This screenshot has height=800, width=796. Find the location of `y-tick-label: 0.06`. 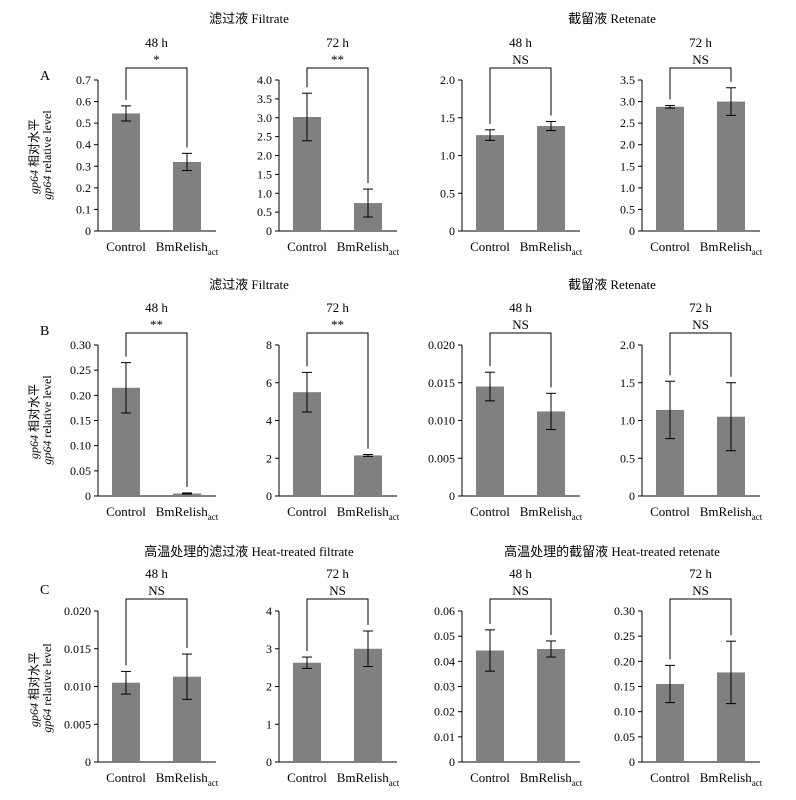

y-tick-label: 0.06 is located at coordinates (444, 611).